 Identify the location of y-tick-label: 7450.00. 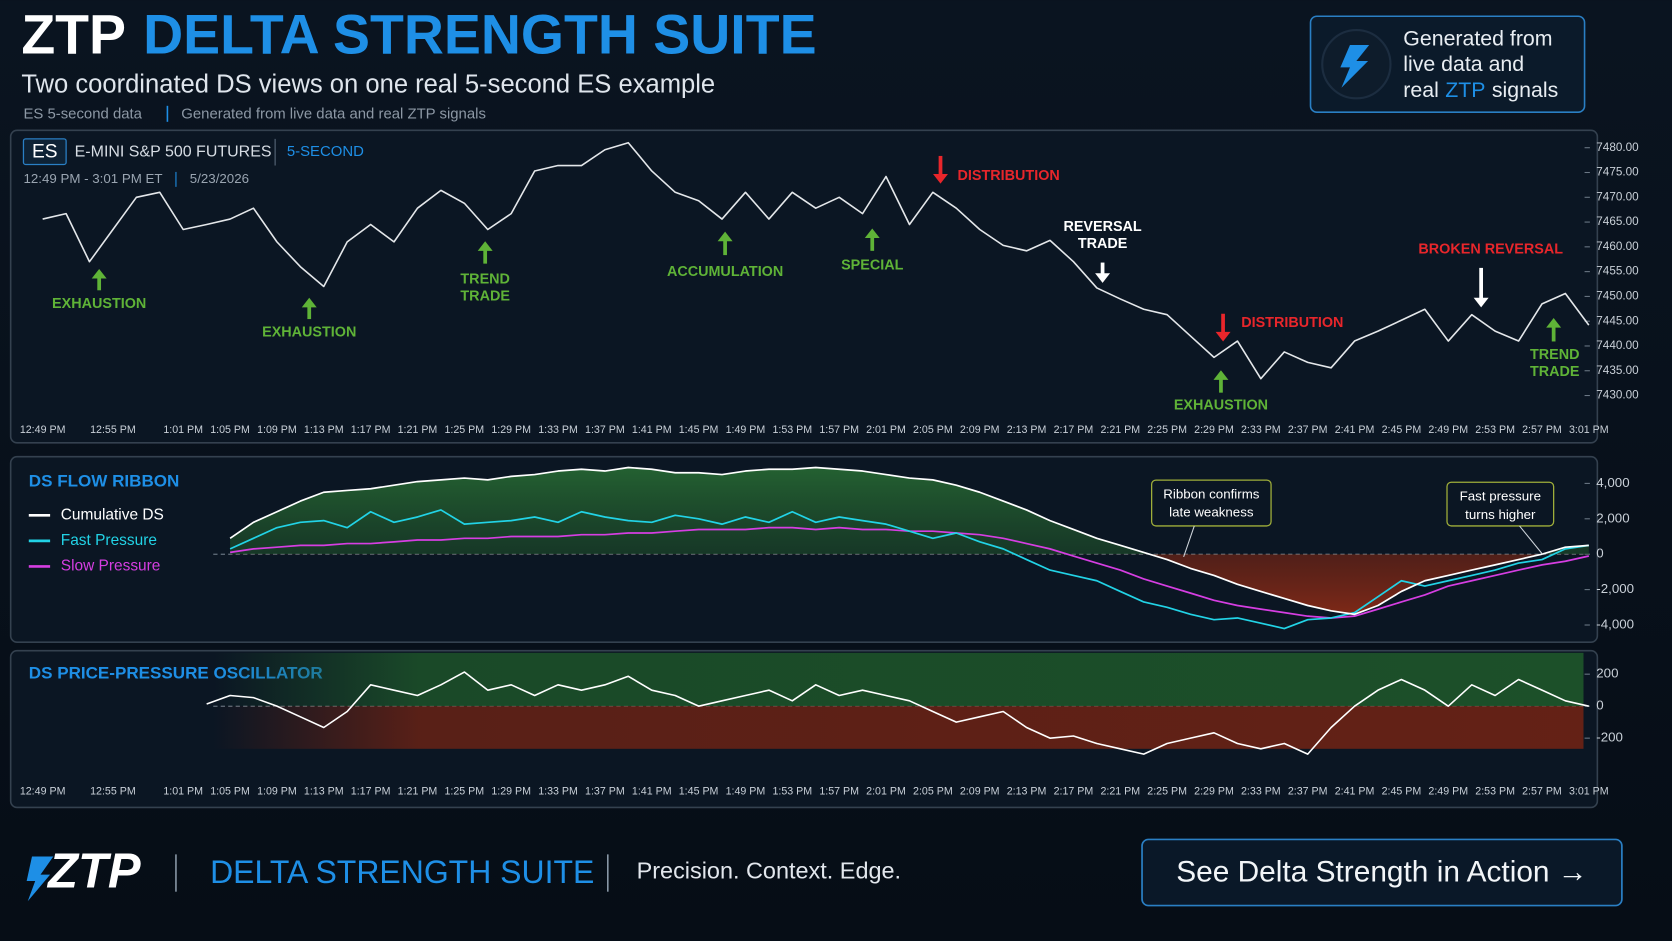
(1617, 296).